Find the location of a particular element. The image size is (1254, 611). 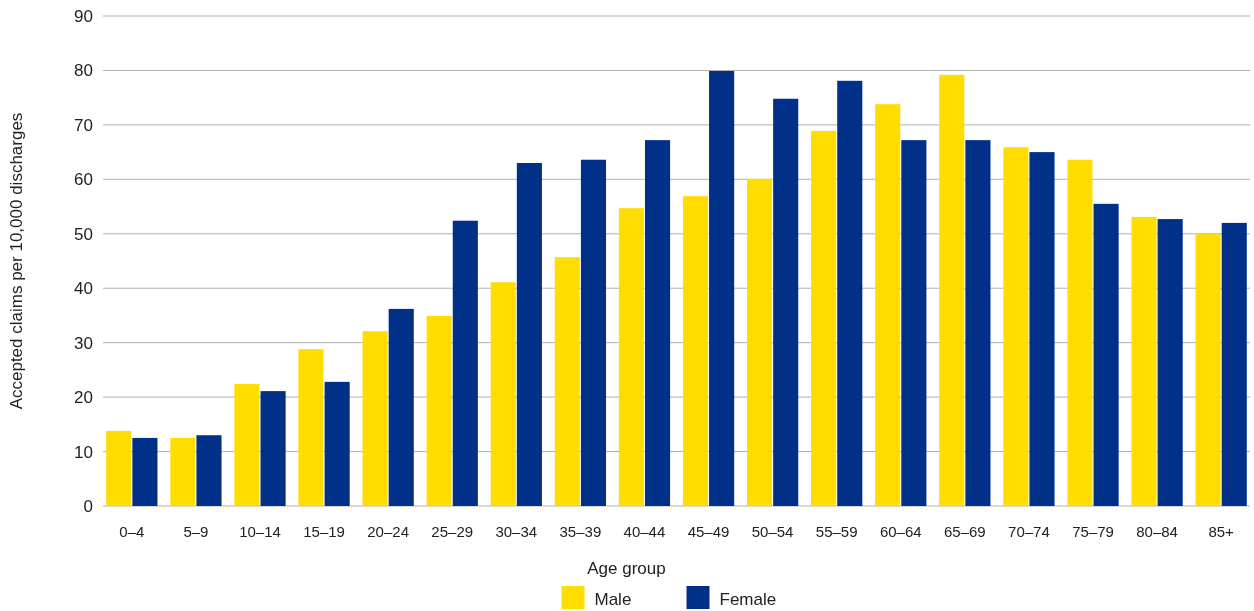

x-tick-label: 30–34 is located at coordinates (516, 531).